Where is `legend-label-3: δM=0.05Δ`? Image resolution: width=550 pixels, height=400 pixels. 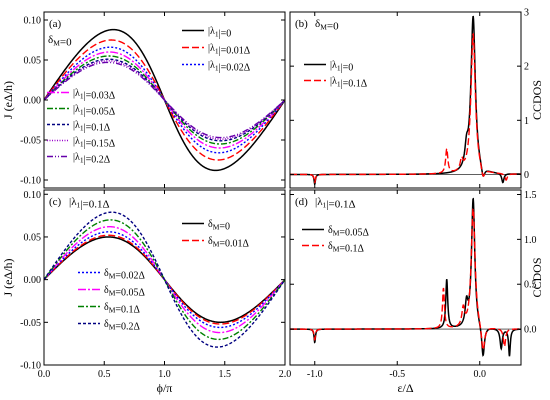 legend-label-3: δM=0.05Δ is located at coordinates (125, 292).